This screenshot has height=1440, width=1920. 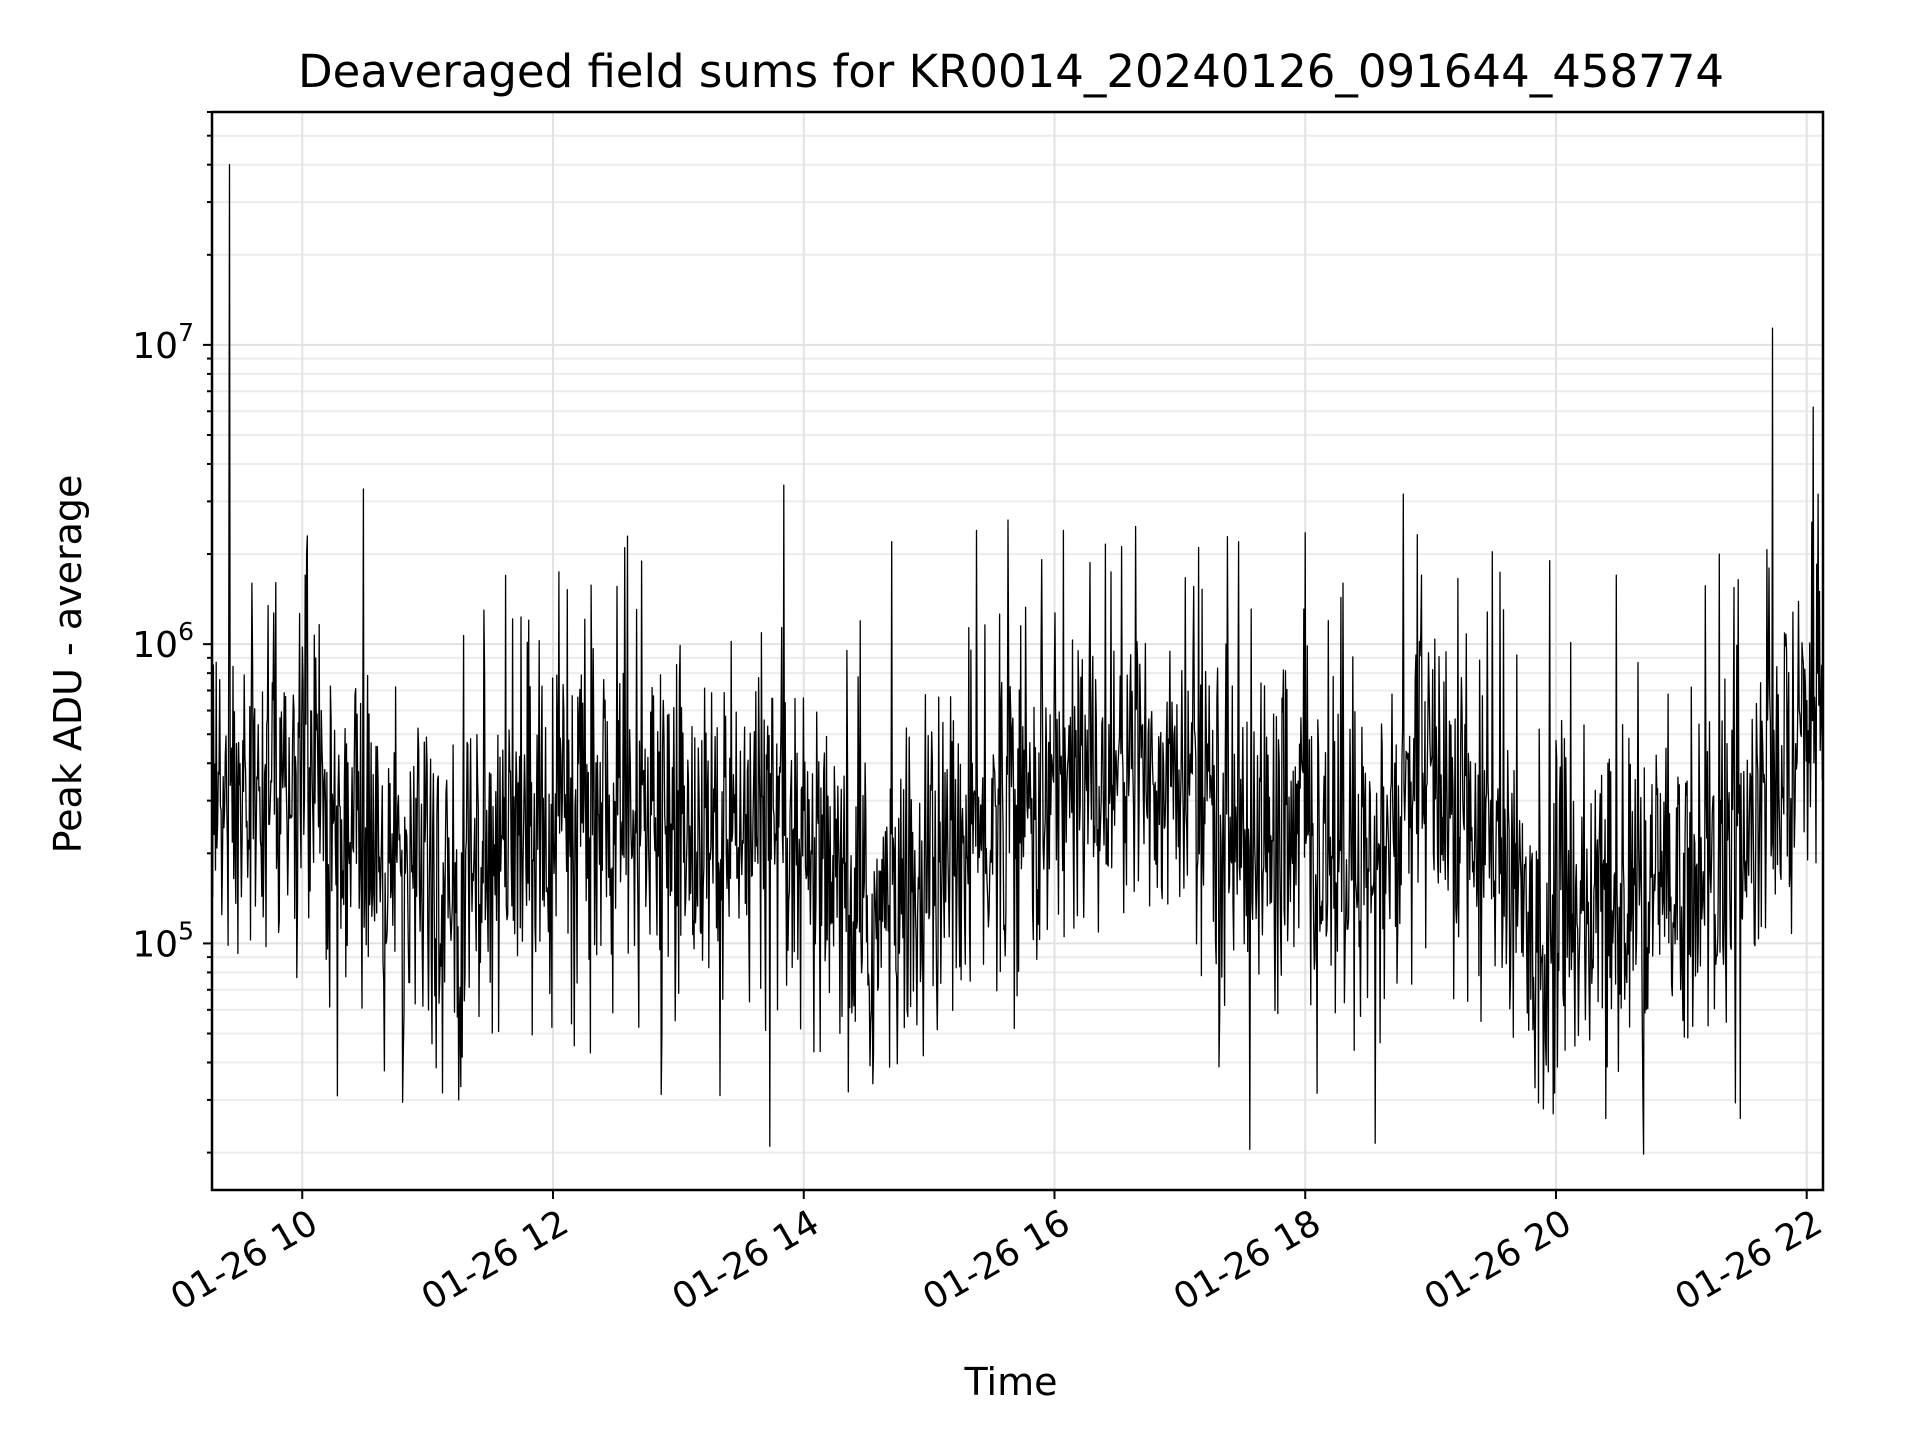 I want to click on y-tick-label: 10⁷, so click(x=163, y=342).